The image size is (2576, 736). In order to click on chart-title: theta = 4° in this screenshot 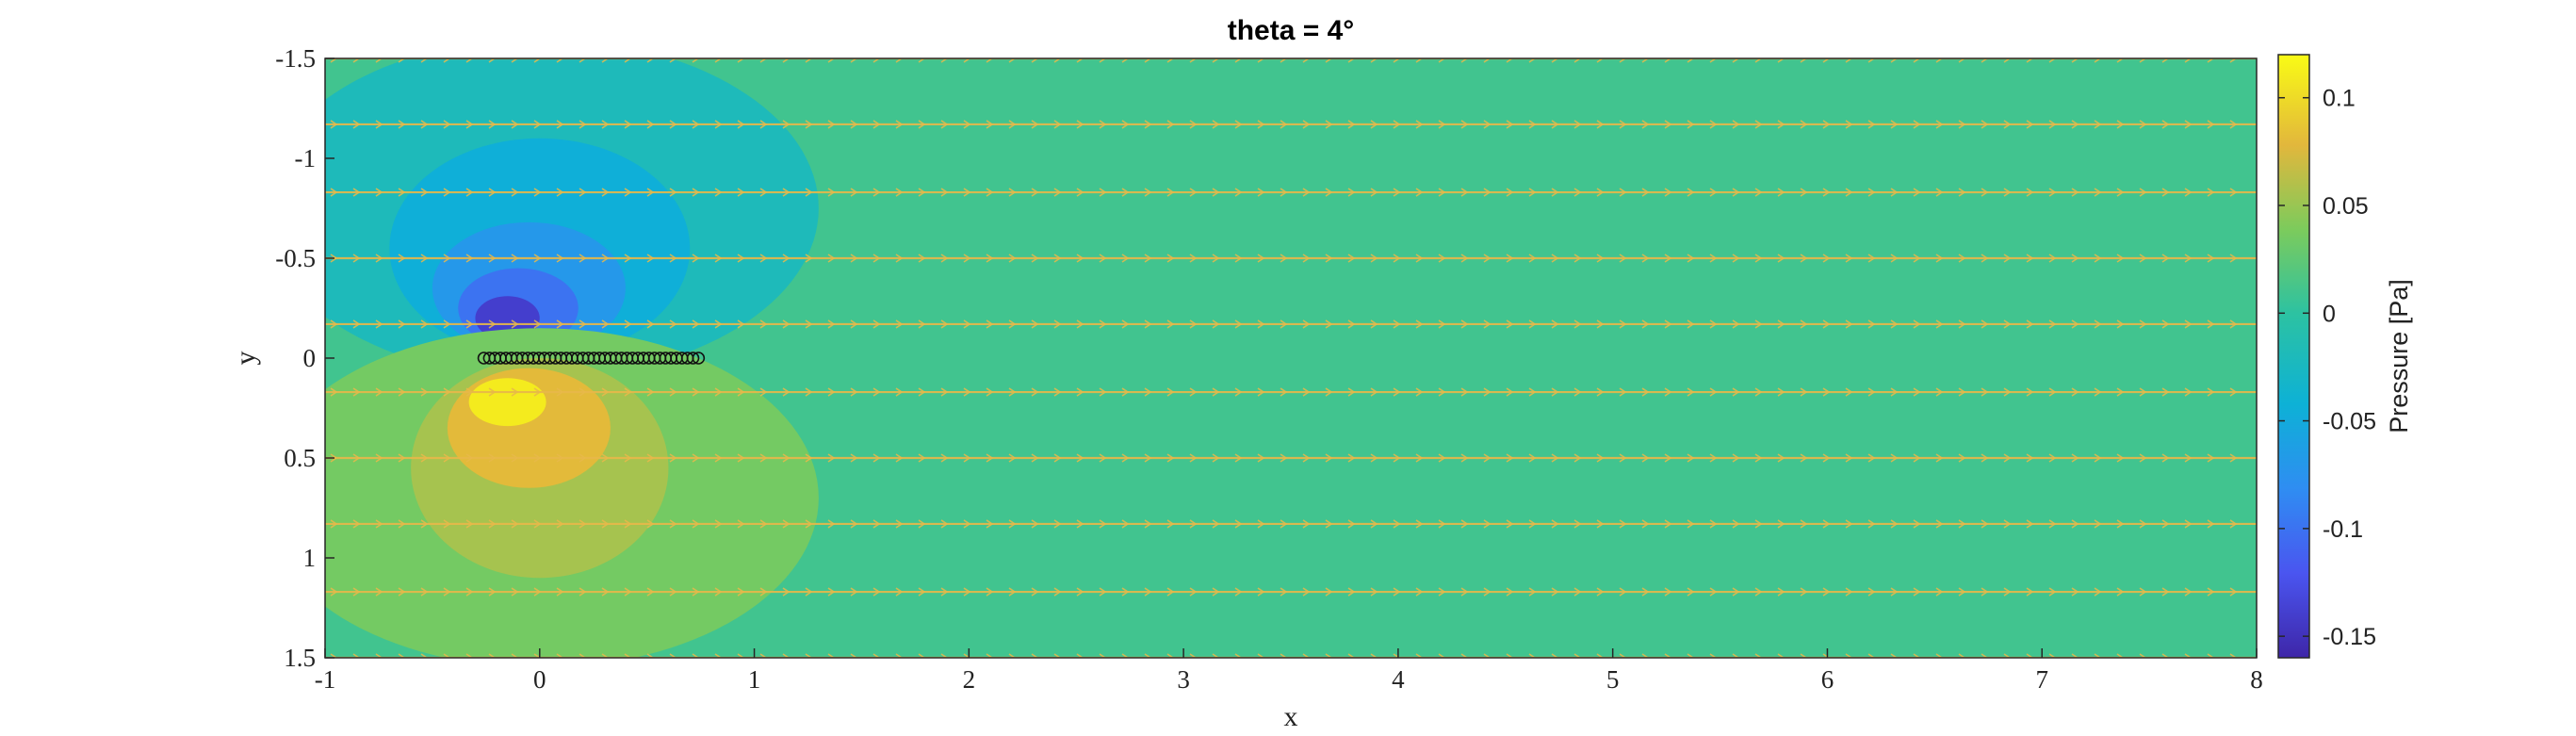, I will do `click(1291, 30)`.